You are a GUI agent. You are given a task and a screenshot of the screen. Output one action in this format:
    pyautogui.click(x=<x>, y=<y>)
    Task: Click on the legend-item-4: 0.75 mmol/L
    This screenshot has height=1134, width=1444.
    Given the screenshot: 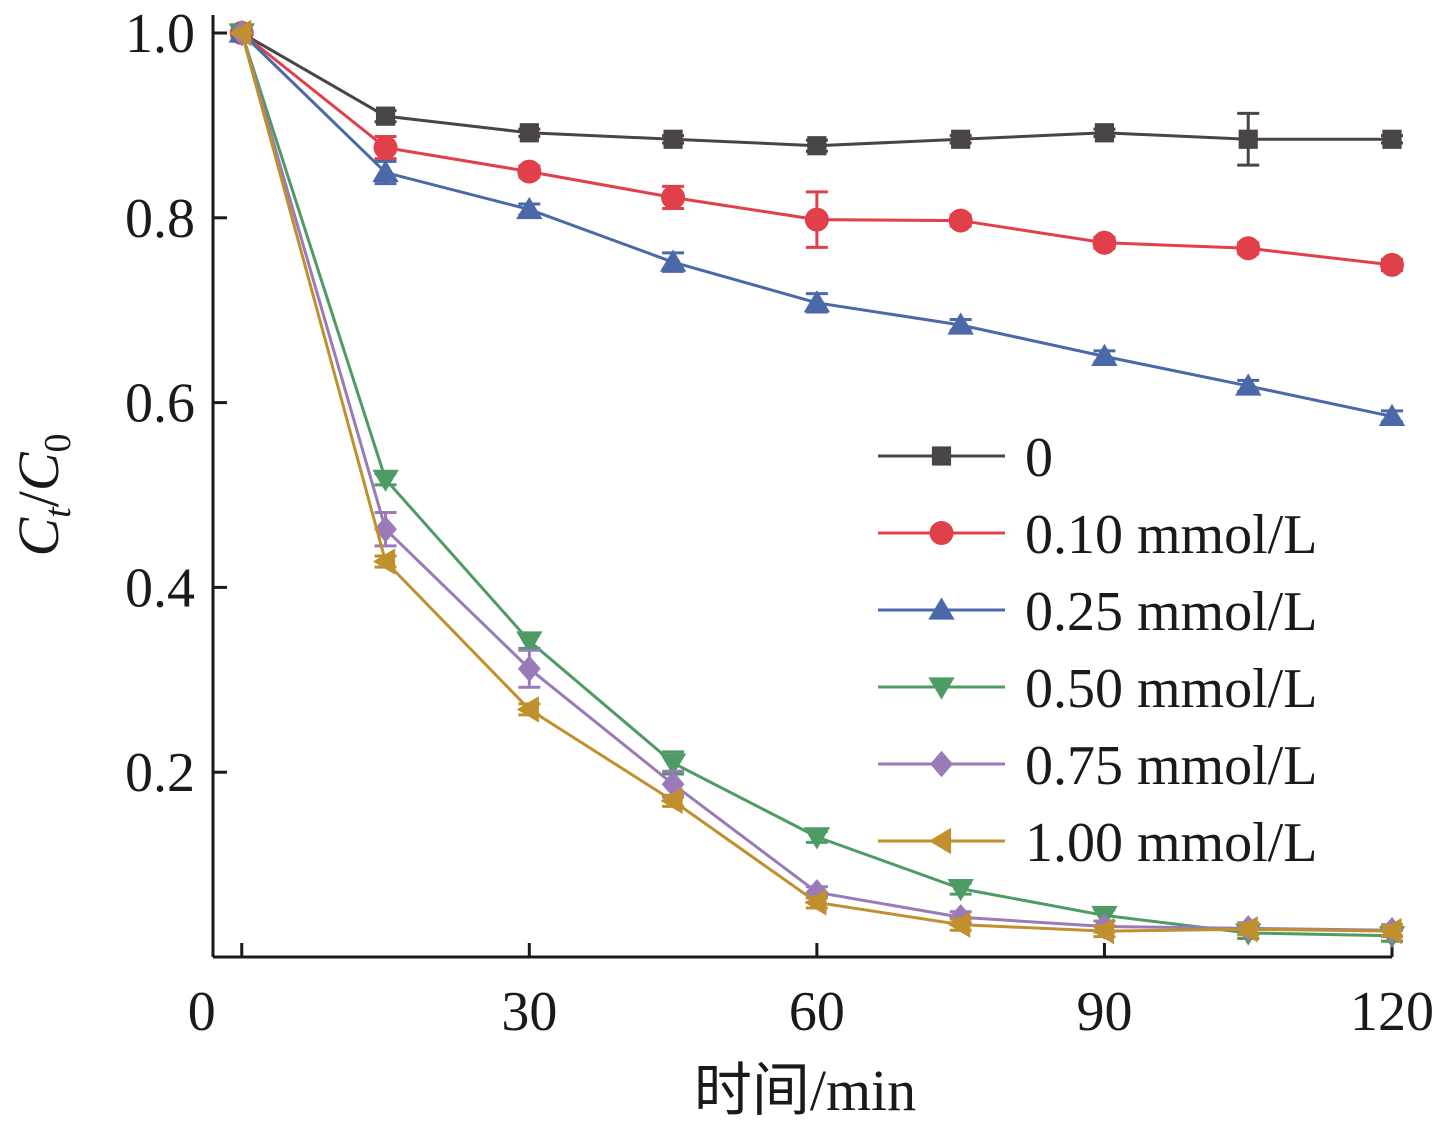 What is the action you would take?
    pyautogui.click(x=1097, y=766)
    